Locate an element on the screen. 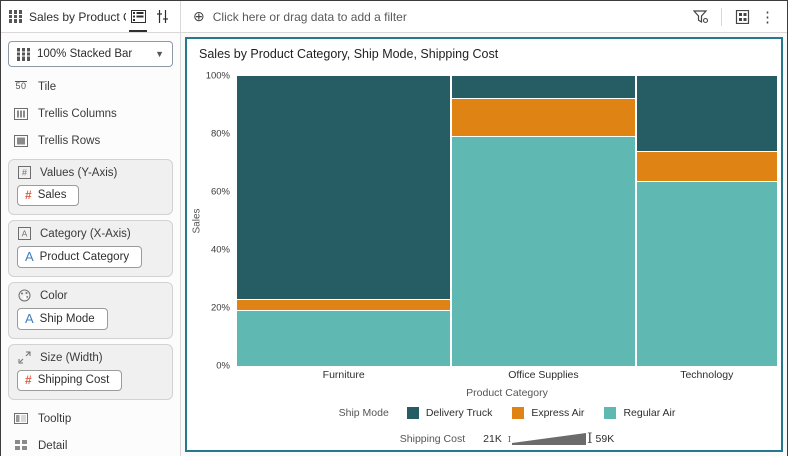 The image size is (788, 456). x-axis-title: Product Category is located at coordinates (507, 393).